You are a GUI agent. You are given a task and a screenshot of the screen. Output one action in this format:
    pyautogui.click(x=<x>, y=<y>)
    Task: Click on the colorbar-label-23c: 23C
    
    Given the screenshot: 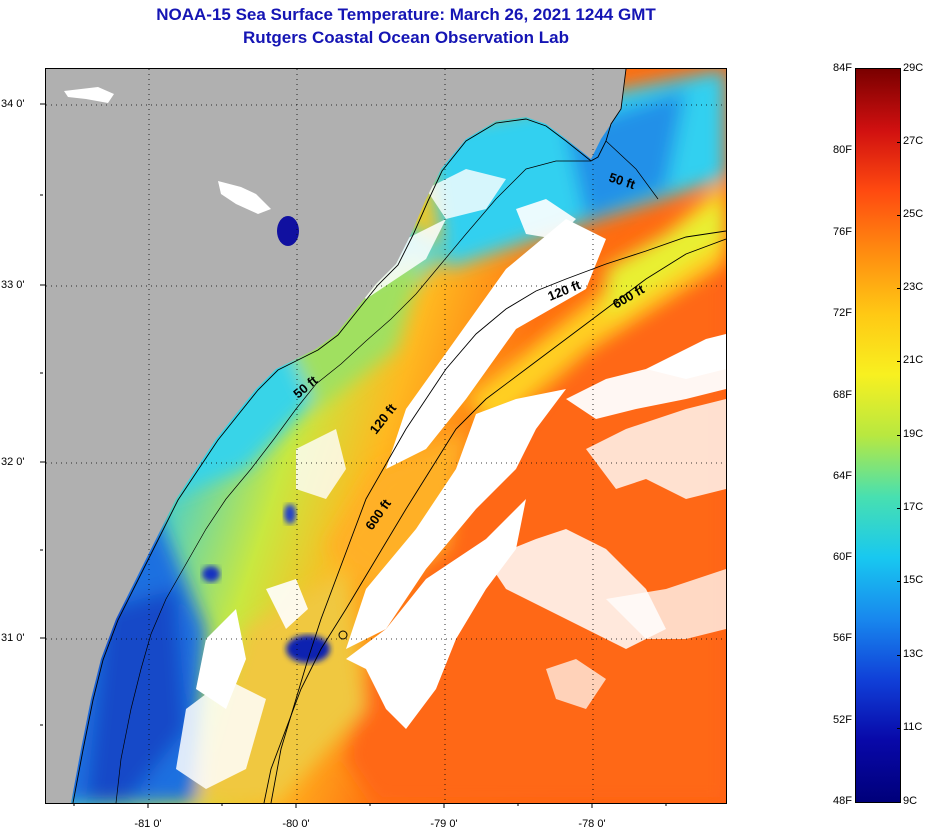 What is the action you would take?
    pyautogui.click(x=913, y=287)
    